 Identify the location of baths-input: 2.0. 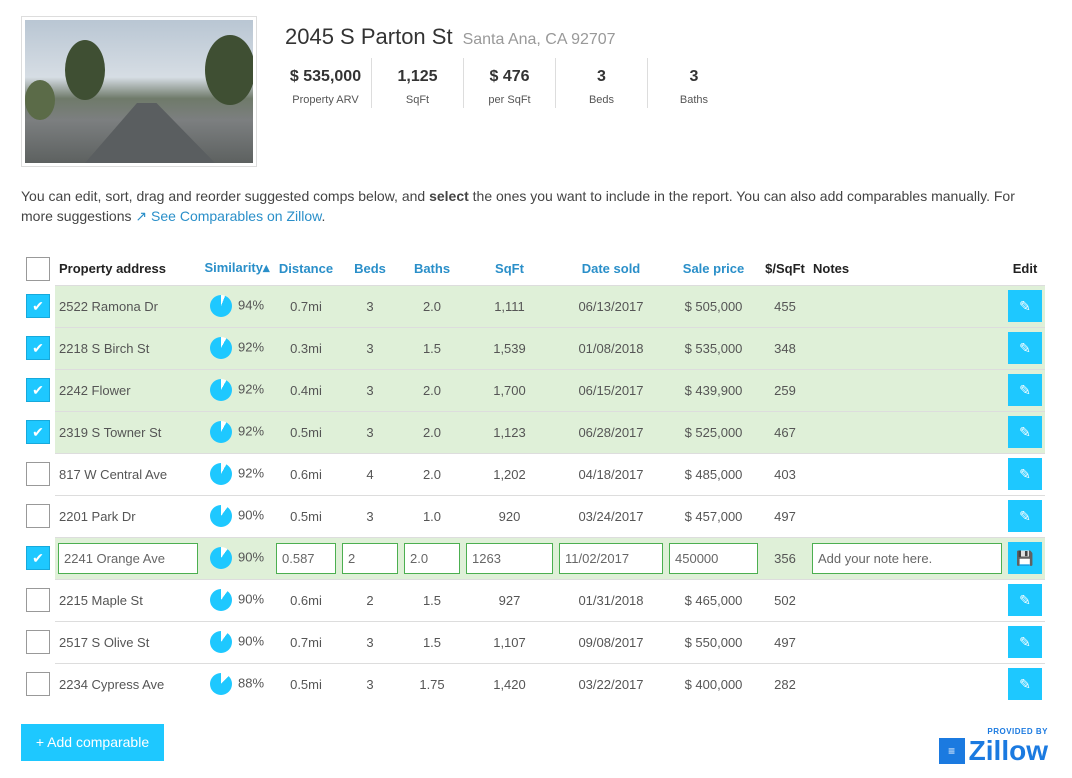
(432, 558).